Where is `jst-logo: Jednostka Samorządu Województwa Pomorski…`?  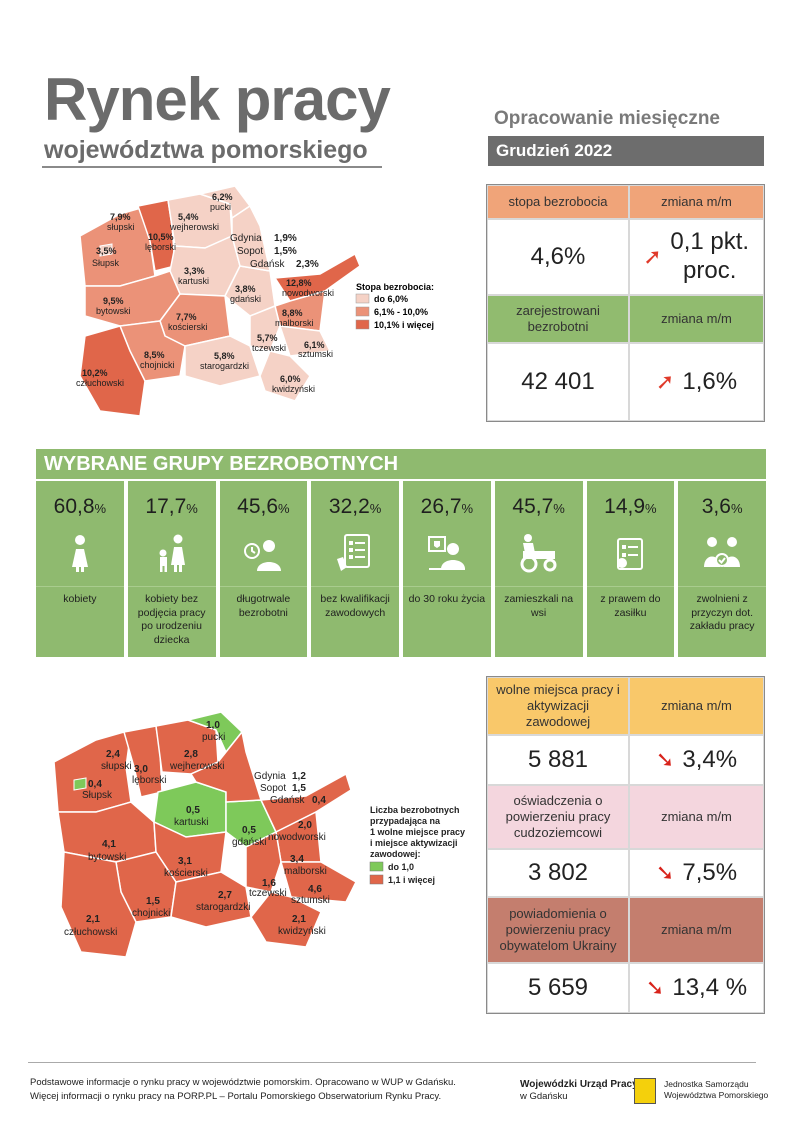 jst-logo: Jednostka Samorządu Województwa Pomorski… is located at coordinates (716, 1090).